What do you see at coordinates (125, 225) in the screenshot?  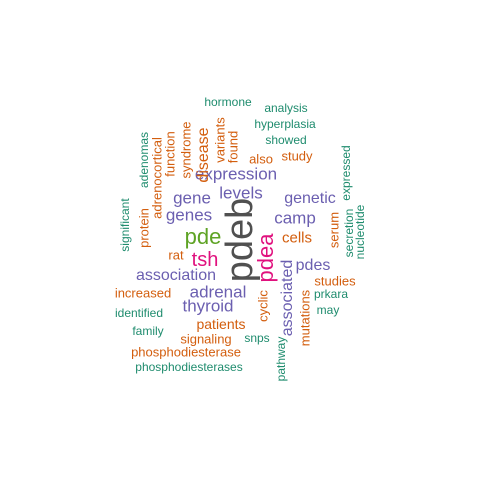 I see `word-significant: significant` at bounding box center [125, 225].